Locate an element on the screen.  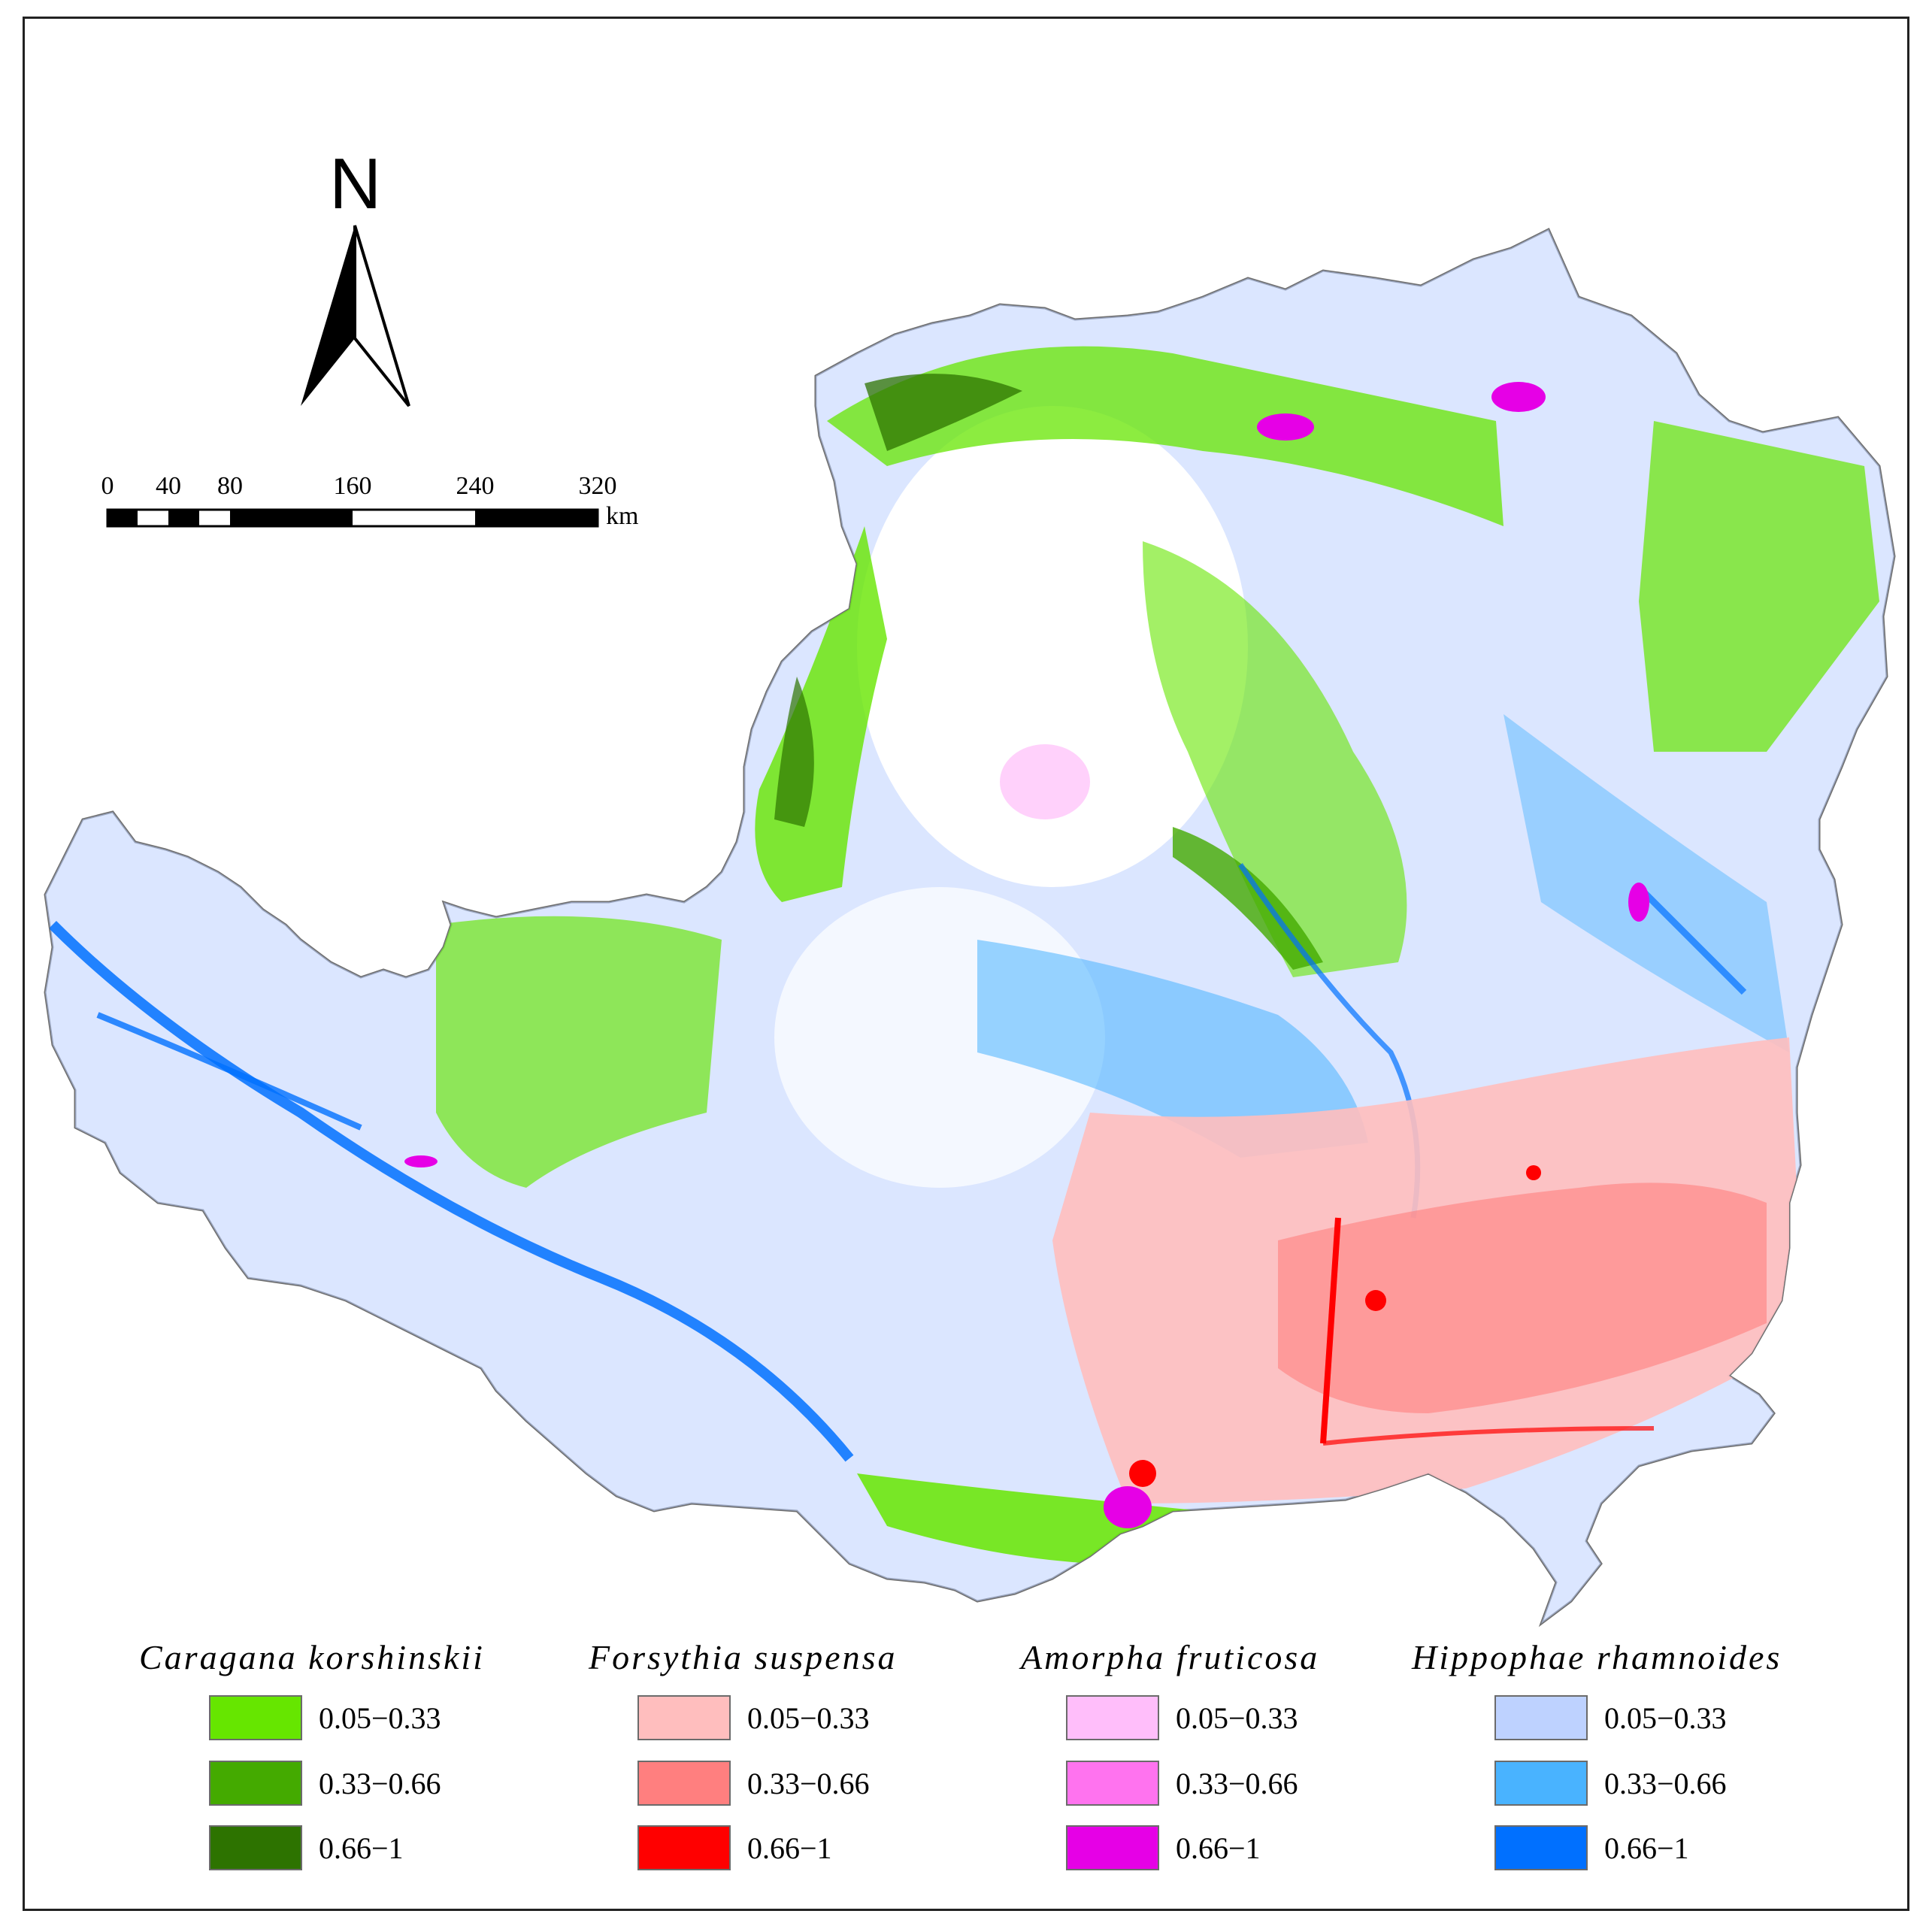
amorpha-low-patch is located at coordinates (1045, 781).